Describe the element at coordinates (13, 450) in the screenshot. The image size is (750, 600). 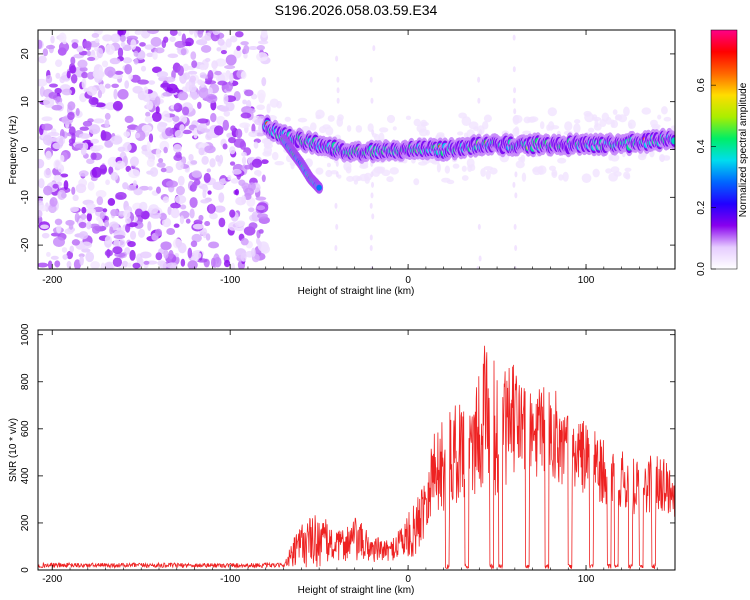
I see `snr-y-label: SNR (10 * v/v)` at that location.